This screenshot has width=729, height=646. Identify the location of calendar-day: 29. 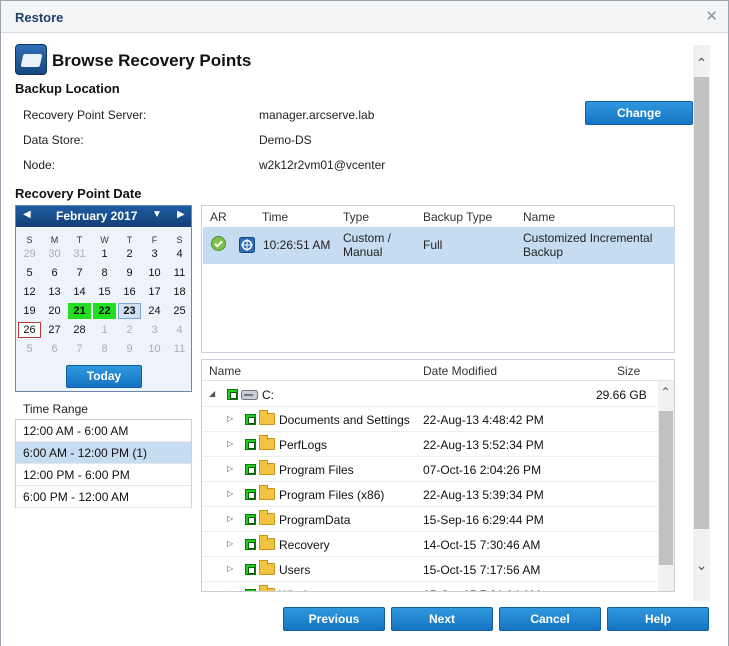
(29, 254).